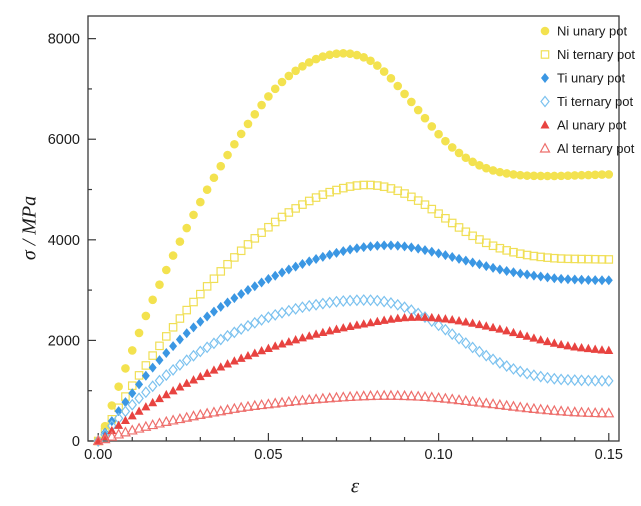  I want to click on x-axis: 0.00 0.05 0.10 0.15, so click(353, 448).